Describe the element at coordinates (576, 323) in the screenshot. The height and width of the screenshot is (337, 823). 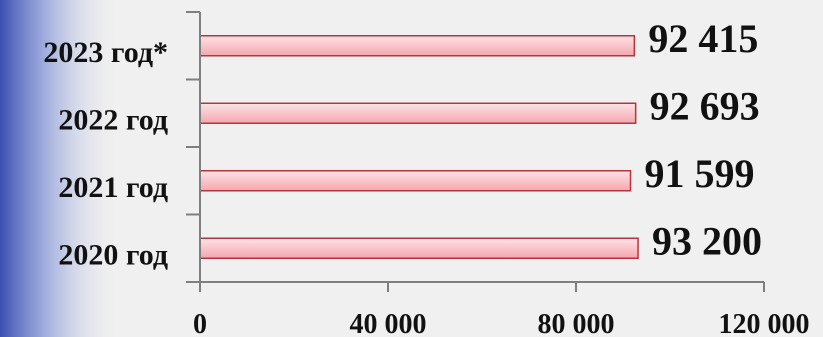
I see `x-tick-label: 80 000` at that location.